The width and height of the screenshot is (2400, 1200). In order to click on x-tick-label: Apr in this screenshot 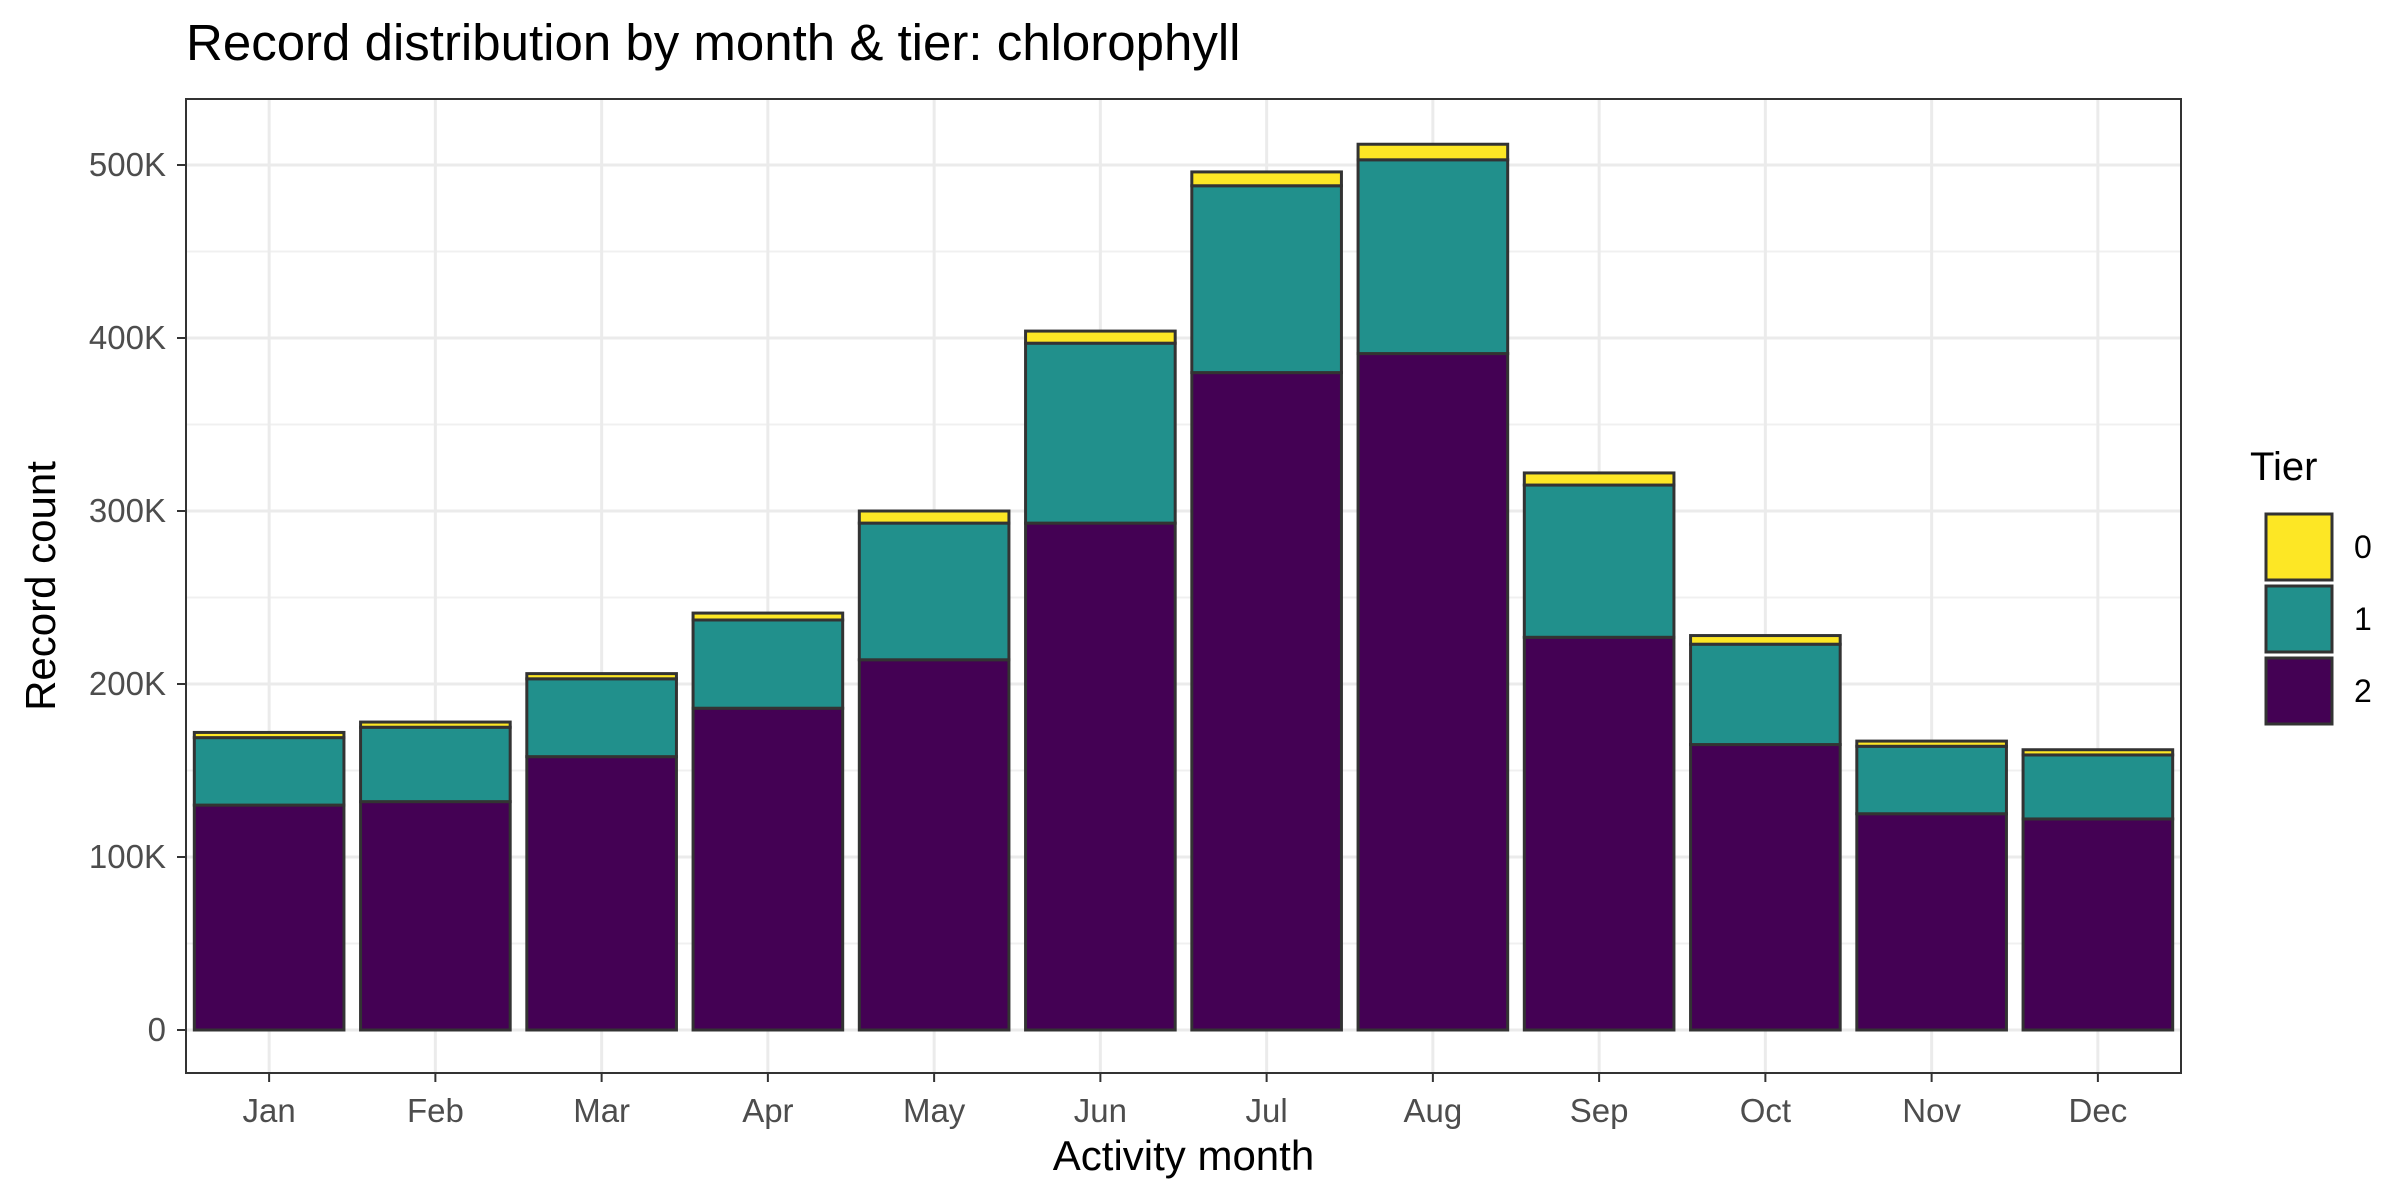, I will do `click(767, 1110)`.